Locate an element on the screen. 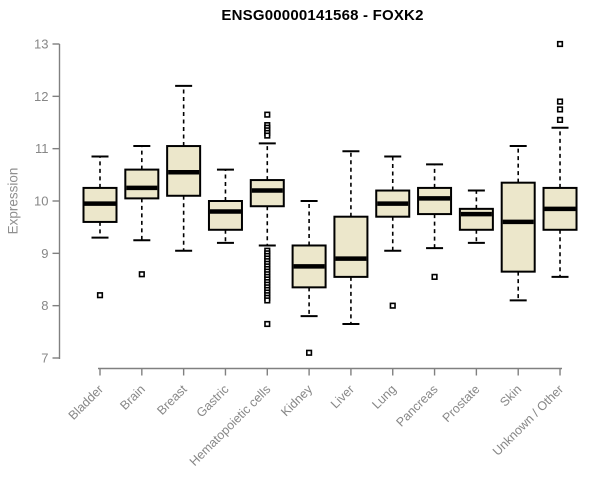  x-tick-label-hematopoietic-cells: Hematopoietic cells is located at coordinates (230, 425).